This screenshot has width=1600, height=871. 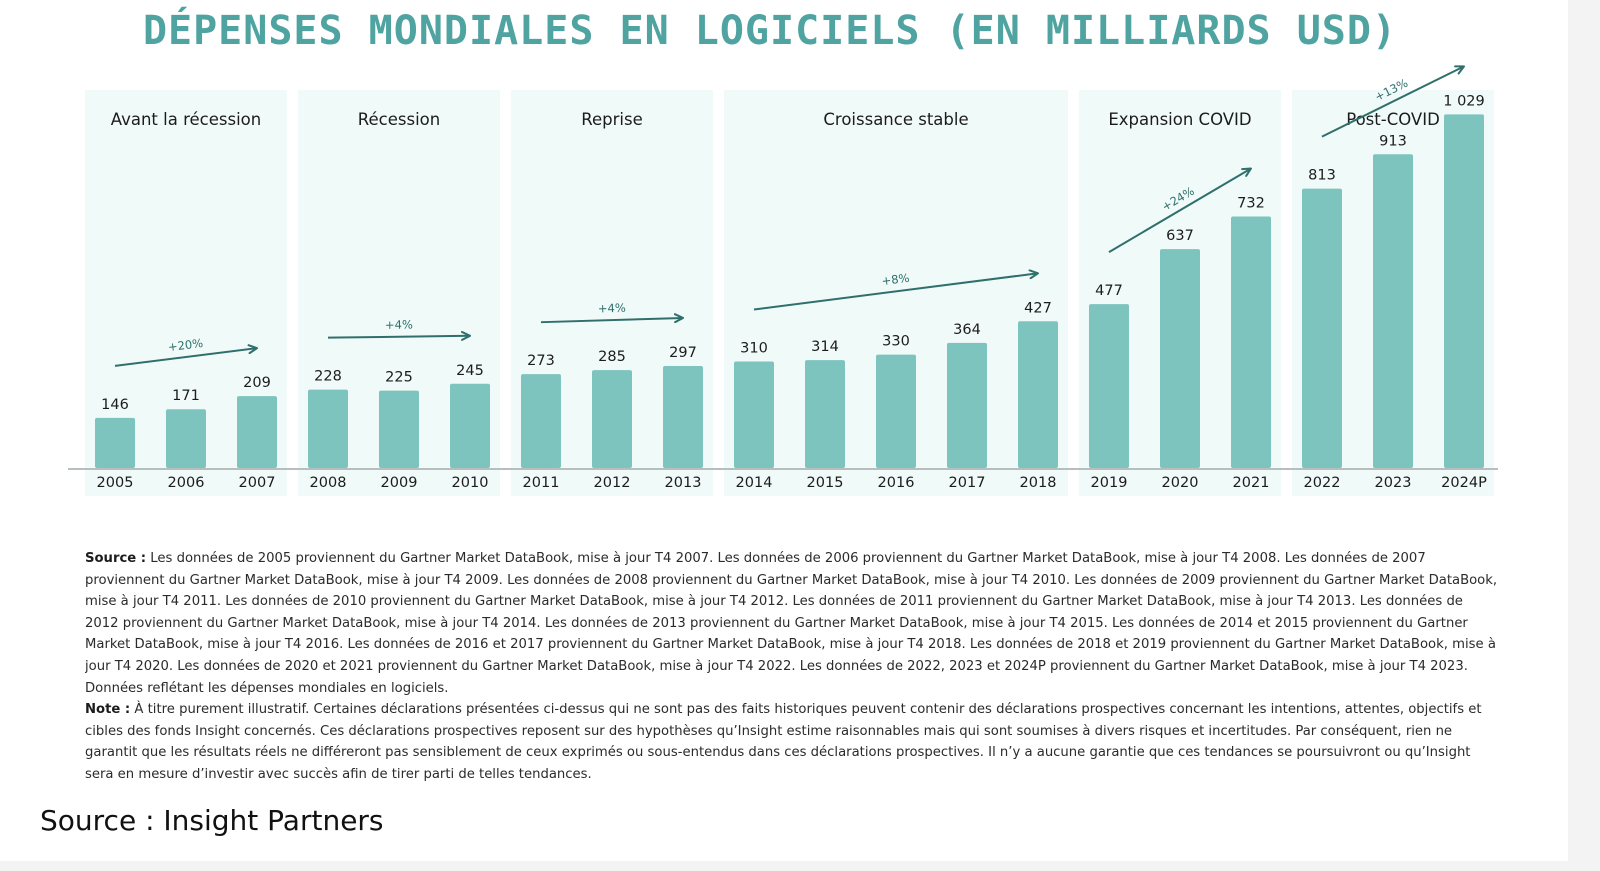 I want to click on x-tick-label: 2012, so click(x=612, y=483).